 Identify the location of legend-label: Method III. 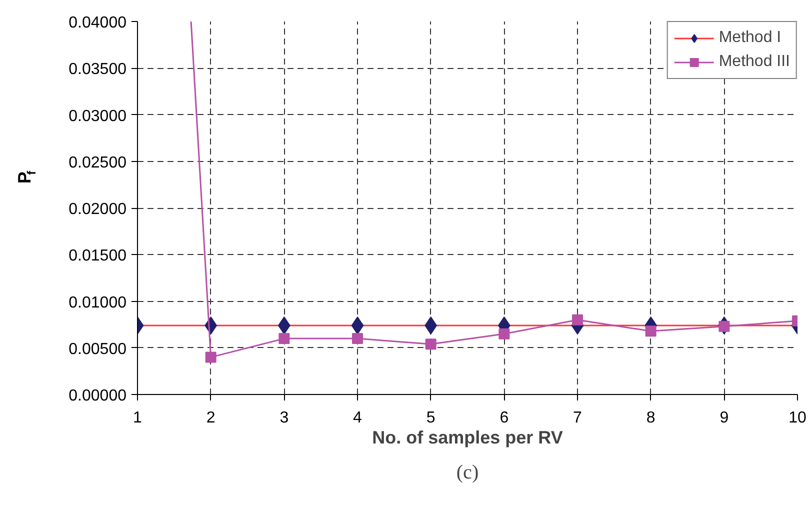
(754, 62).